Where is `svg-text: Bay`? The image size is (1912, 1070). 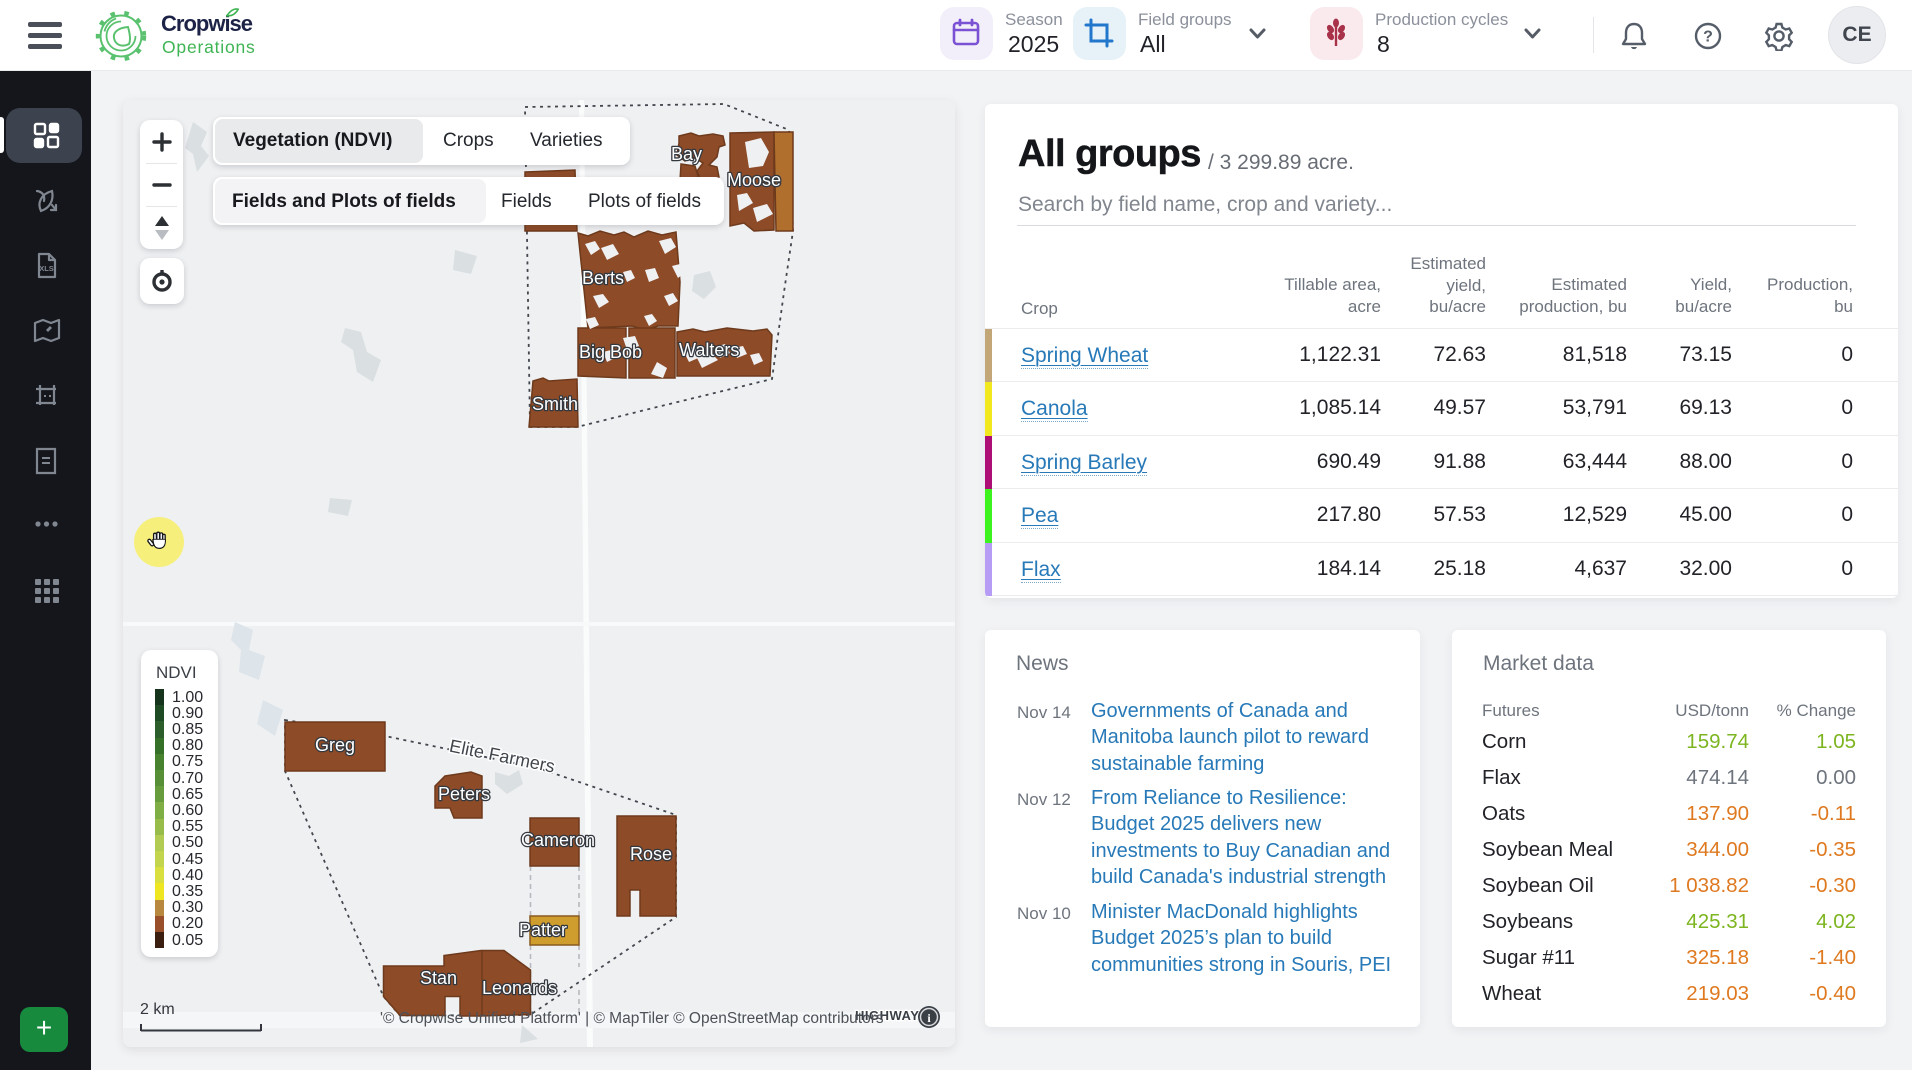 svg-text: Bay is located at coordinates (686, 154).